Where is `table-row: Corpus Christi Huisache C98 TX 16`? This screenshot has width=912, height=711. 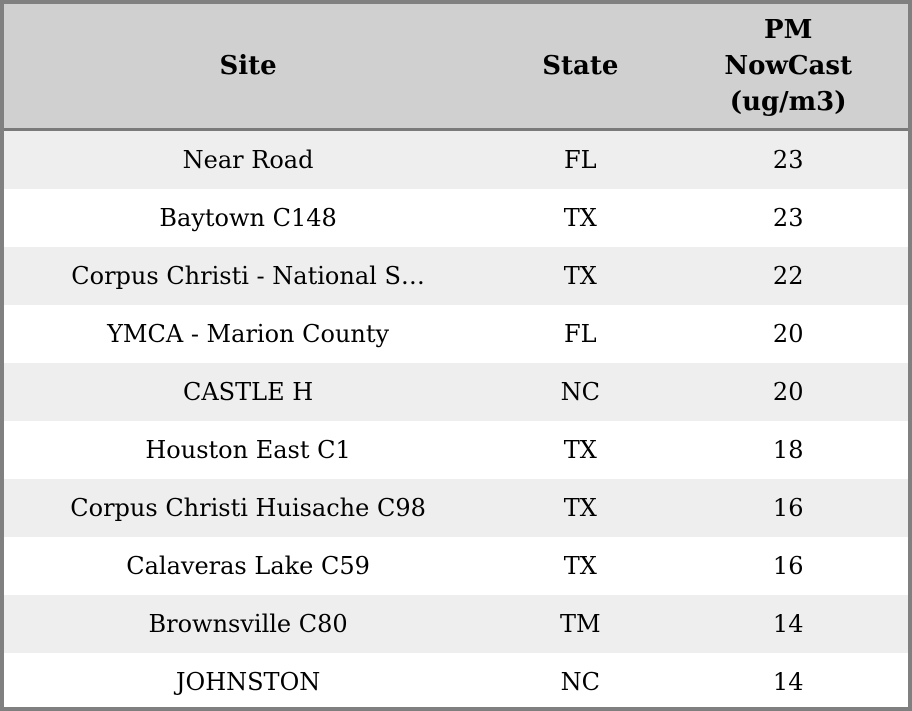
table-row: Corpus Christi Huisache C98 TX 16 is located at coordinates (456, 508).